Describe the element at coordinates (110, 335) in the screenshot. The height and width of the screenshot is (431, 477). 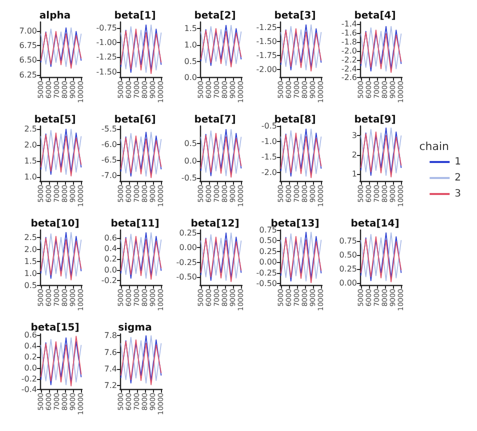
I see `y-tick-label: 7.8` at that location.